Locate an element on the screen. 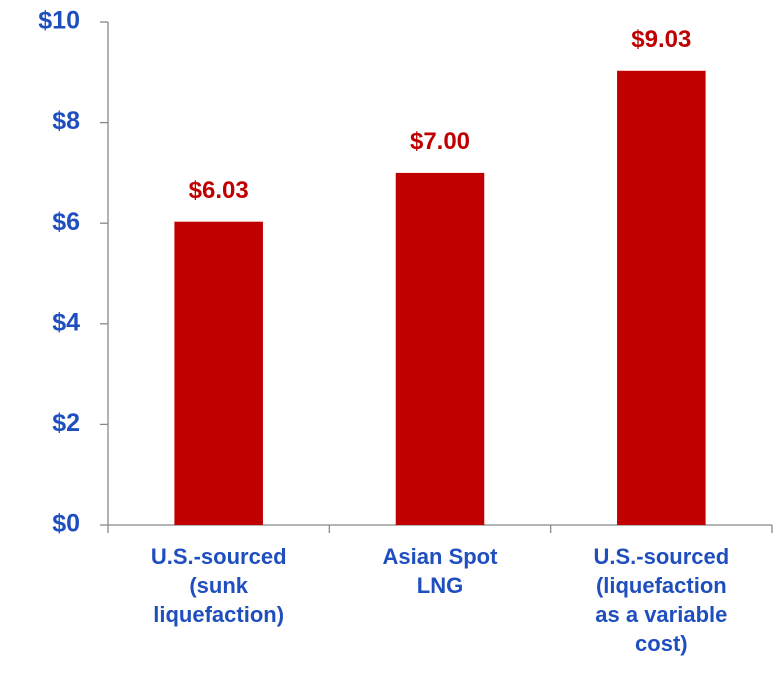  value-label: $9.03 is located at coordinates (661, 39).